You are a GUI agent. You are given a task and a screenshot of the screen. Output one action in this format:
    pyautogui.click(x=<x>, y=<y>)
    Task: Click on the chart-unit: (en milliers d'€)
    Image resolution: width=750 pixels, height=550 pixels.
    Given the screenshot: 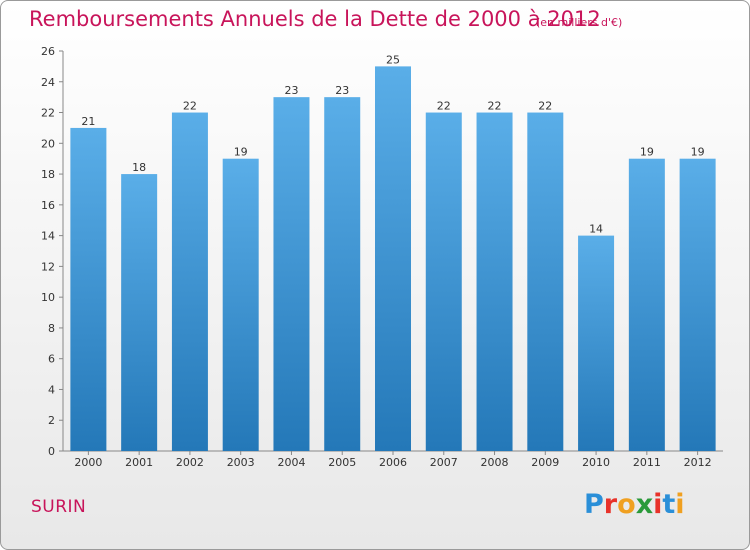 What is the action you would take?
    pyautogui.click(x=579, y=22)
    